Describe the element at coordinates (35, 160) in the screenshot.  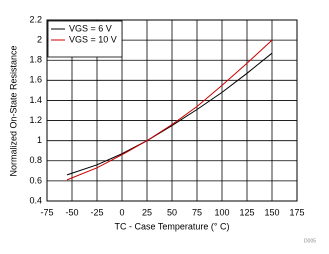
I see `y-tick-label: 0.8` at that location.